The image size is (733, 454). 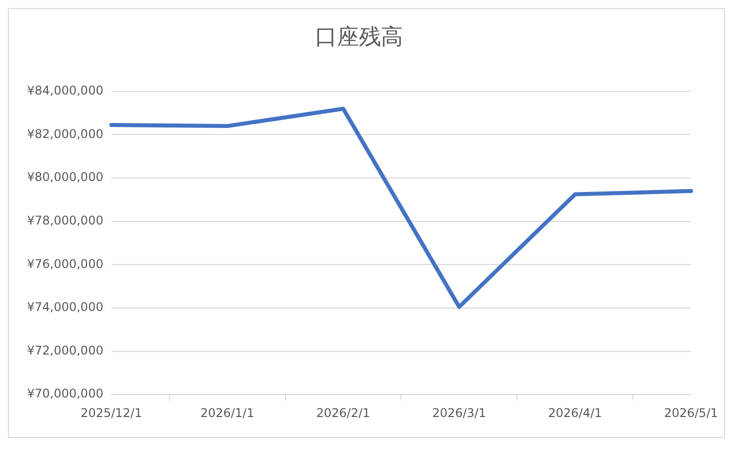 What do you see at coordinates (691, 413) in the screenshot?
I see `x-tick-label: 2026/5/1` at bounding box center [691, 413].